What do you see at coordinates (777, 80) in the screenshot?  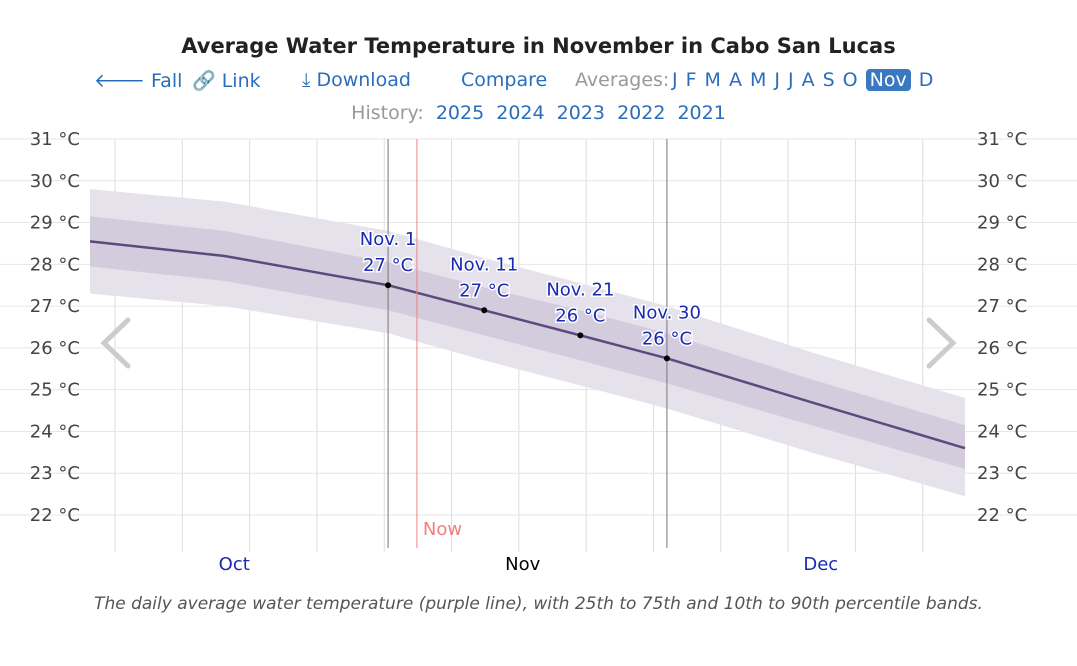 I see `month-link-5: J` at bounding box center [777, 80].